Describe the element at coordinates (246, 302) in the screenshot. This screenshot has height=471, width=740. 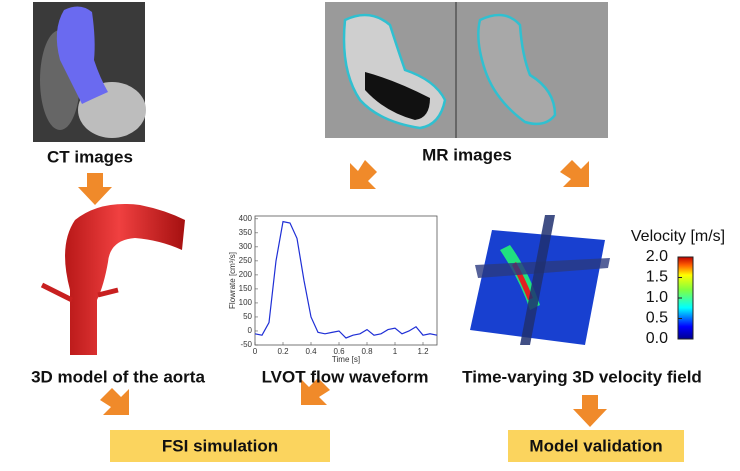
I see `y-tick-label: 100` at that location.